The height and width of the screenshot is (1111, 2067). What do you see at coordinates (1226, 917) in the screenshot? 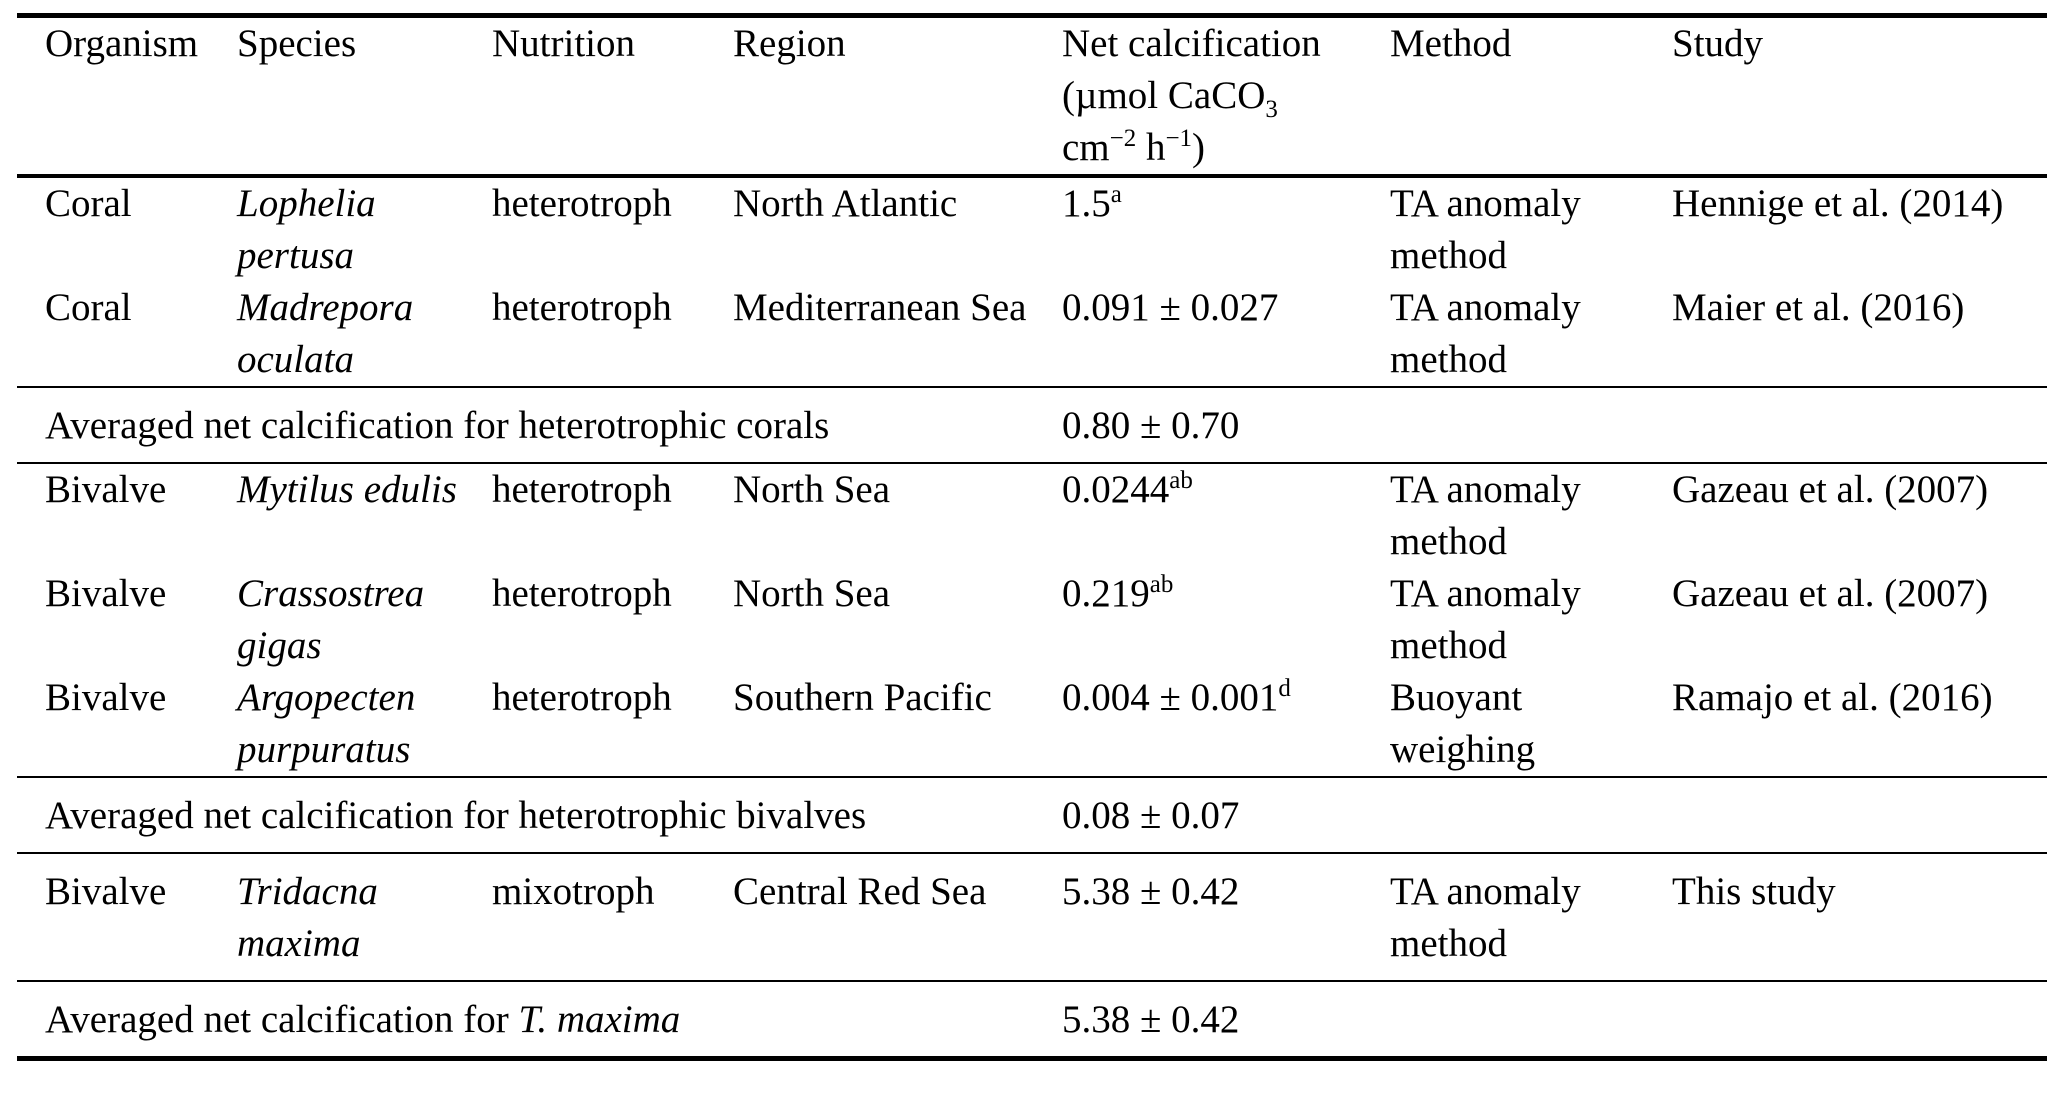
I see `cell-net-calcification: 5.38 ± 0.42` at bounding box center [1226, 917].